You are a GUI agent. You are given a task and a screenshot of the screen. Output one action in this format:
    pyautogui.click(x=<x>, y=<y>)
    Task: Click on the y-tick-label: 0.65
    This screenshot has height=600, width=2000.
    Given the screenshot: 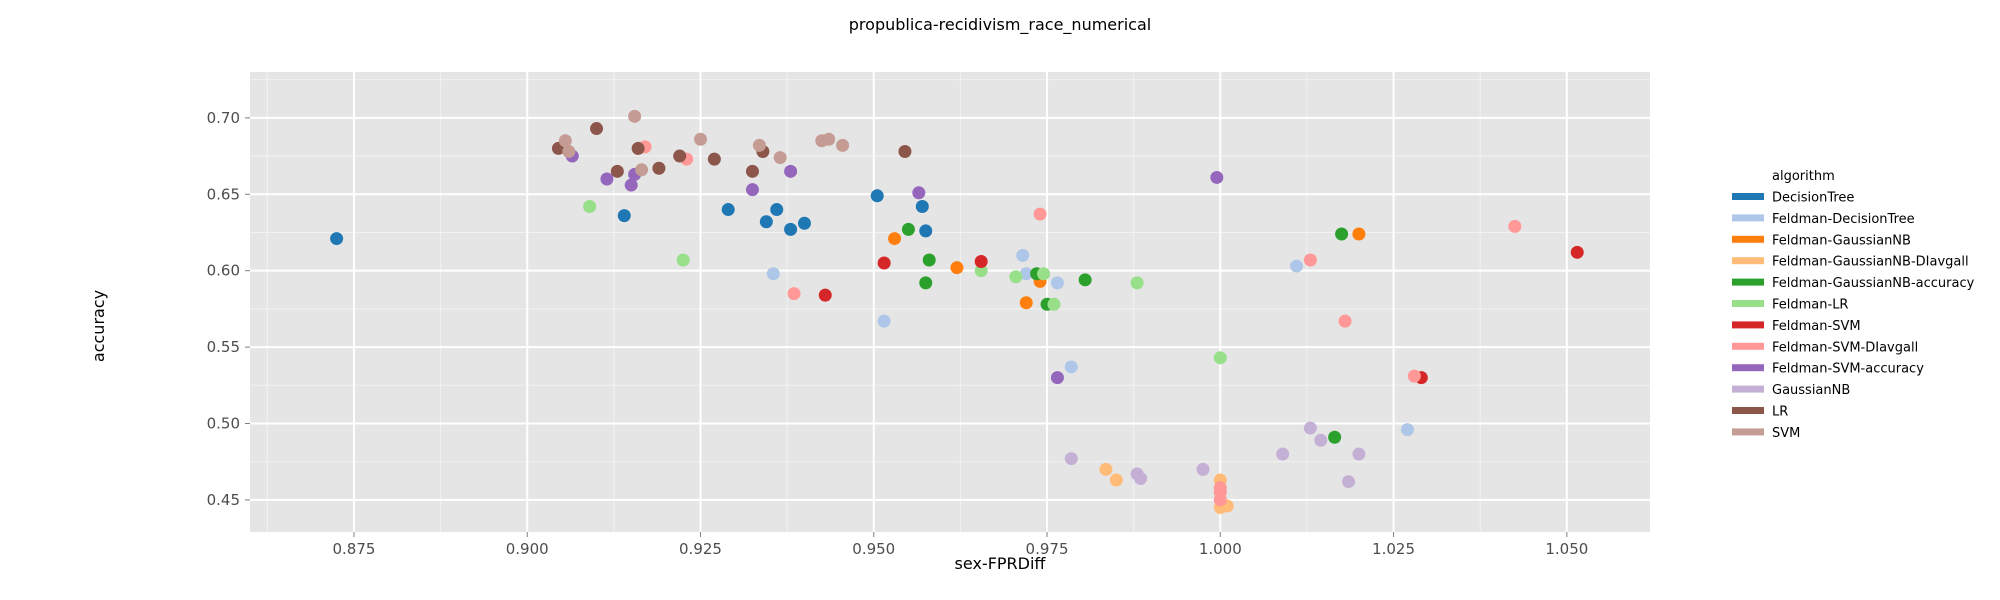 What is the action you would take?
    pyautogui.click(x=223, y=194)
    